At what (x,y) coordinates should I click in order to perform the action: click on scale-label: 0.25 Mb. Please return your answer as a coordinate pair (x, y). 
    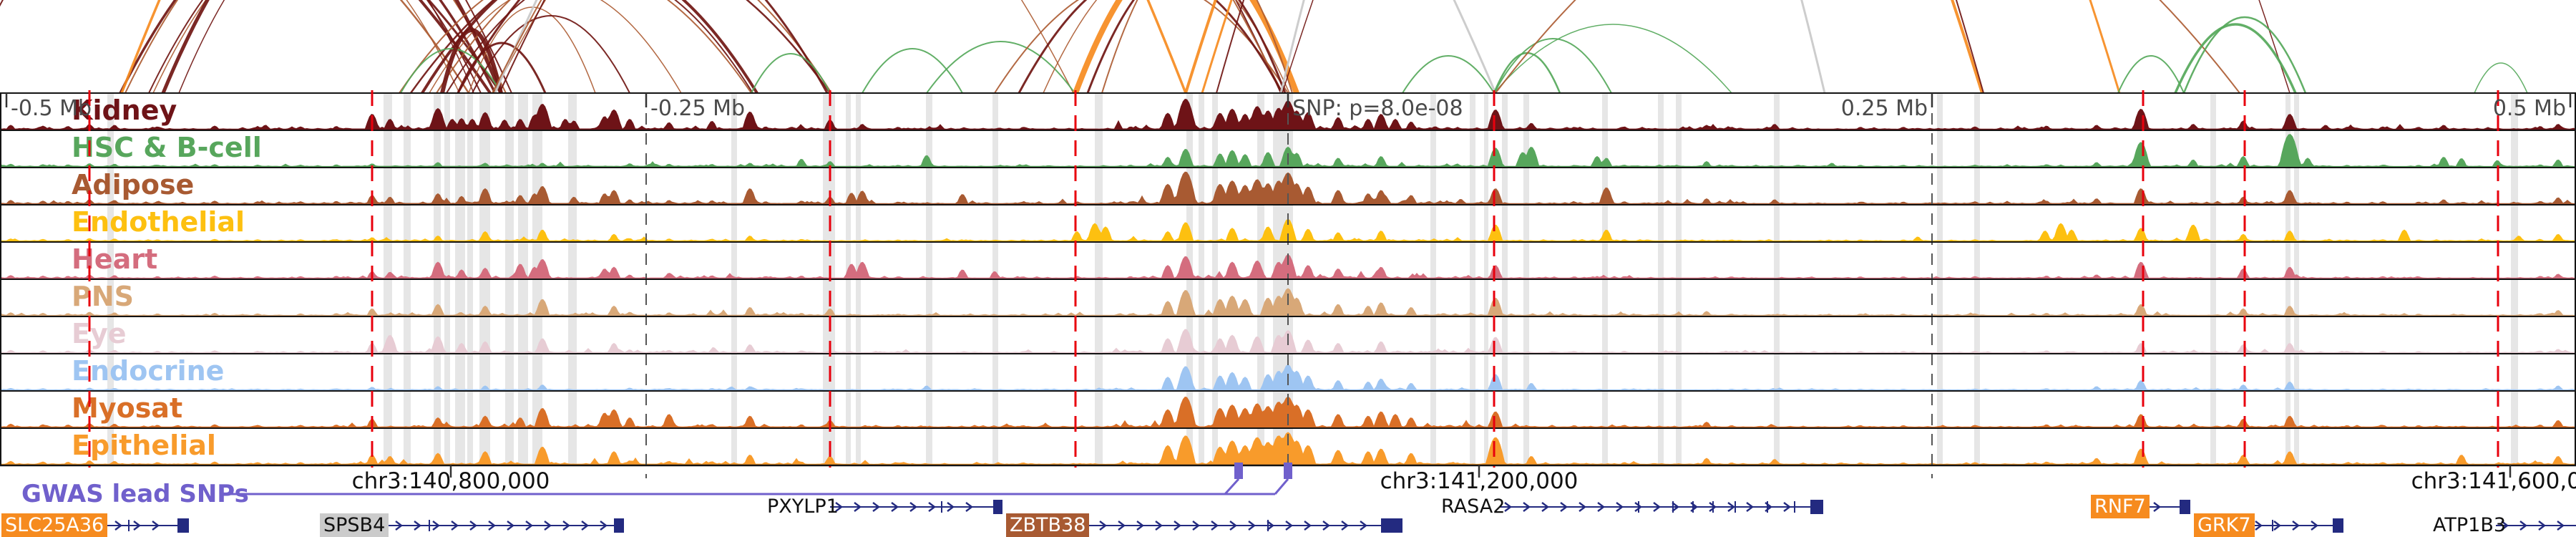
    Looking at the image, I should click on (1884, 108).